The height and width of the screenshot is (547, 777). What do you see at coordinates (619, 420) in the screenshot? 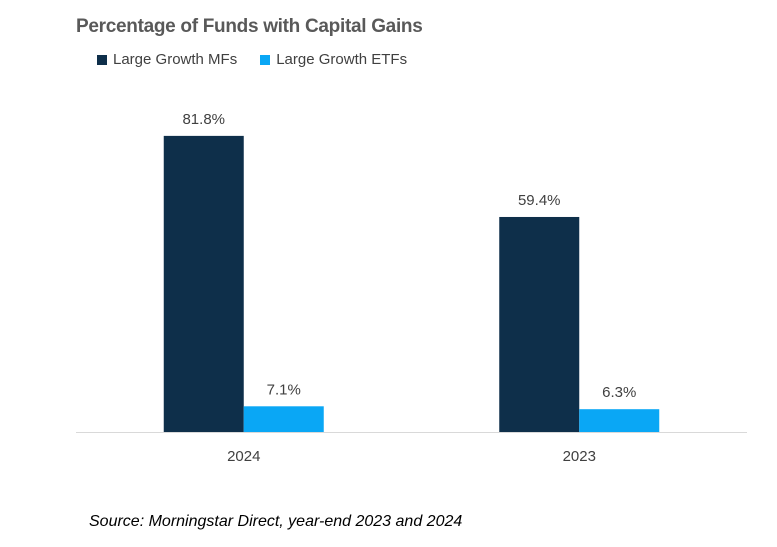
I see `bar-large-growth-etfs-2023` at bounding box center [619, 420].